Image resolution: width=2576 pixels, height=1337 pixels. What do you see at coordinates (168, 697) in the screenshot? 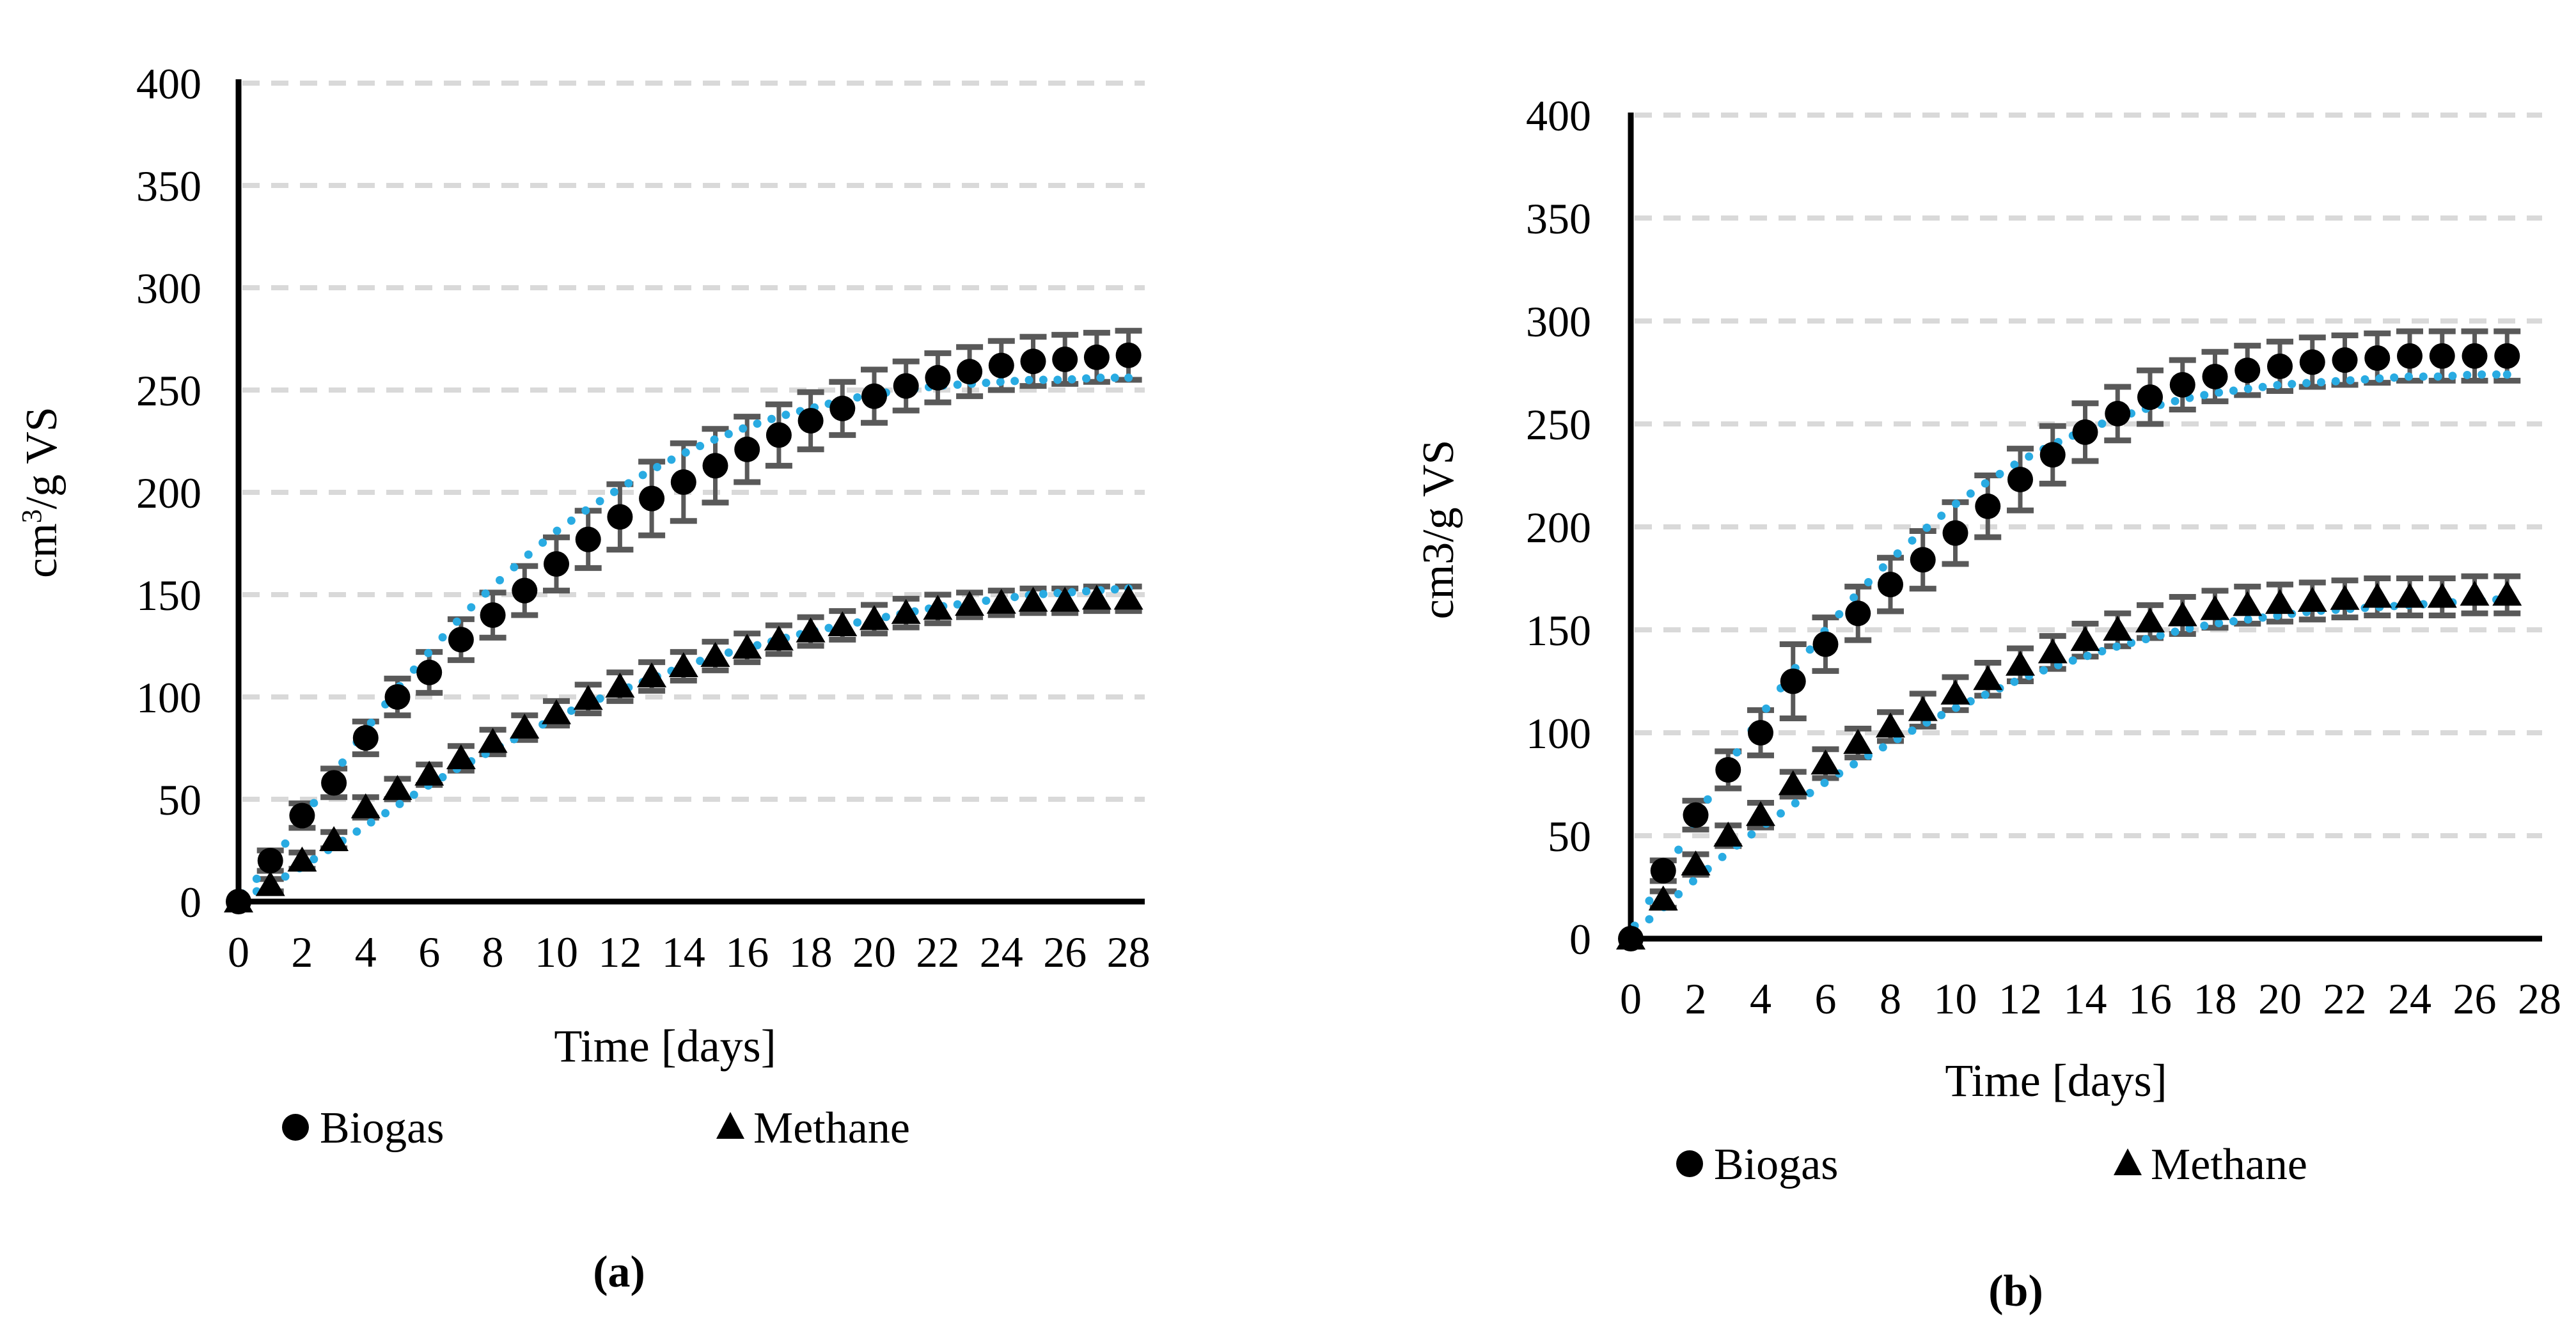
I see `y-tick-label: 100` at bounding box center [168, 697].